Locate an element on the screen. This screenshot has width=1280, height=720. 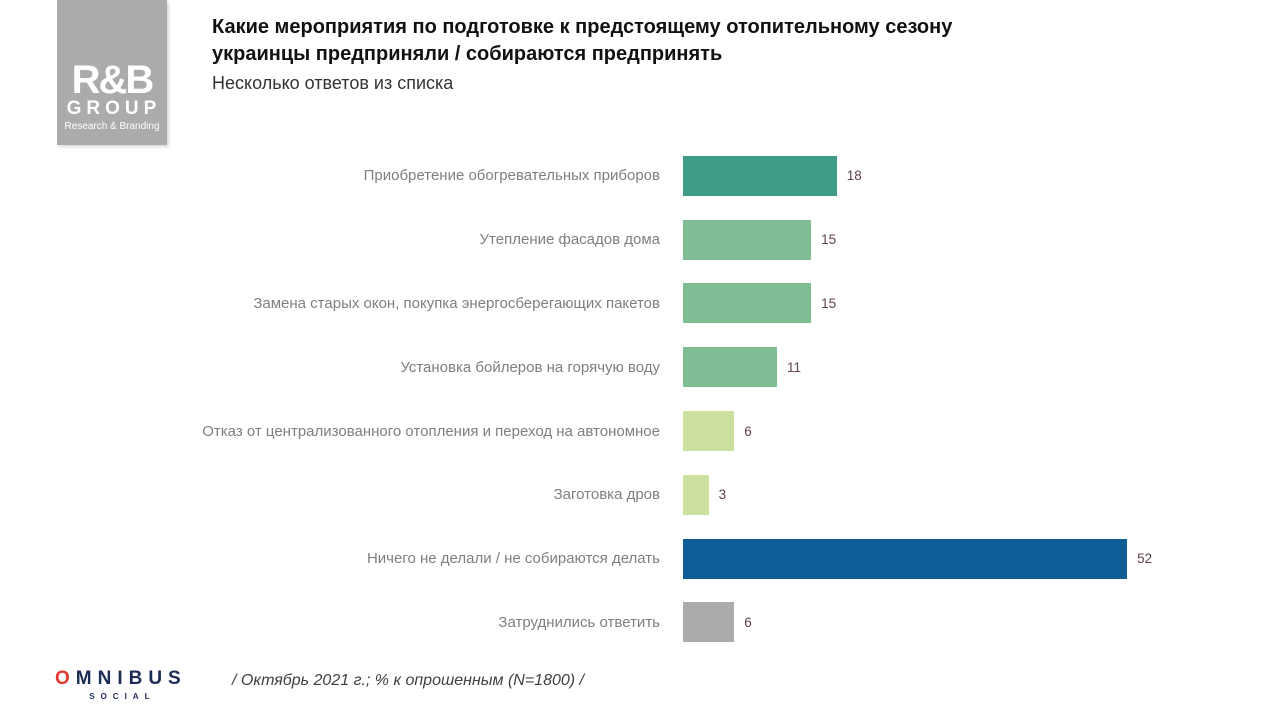
omnibus-wordmark: OMNIBUS is located at coordinates (121, 679).